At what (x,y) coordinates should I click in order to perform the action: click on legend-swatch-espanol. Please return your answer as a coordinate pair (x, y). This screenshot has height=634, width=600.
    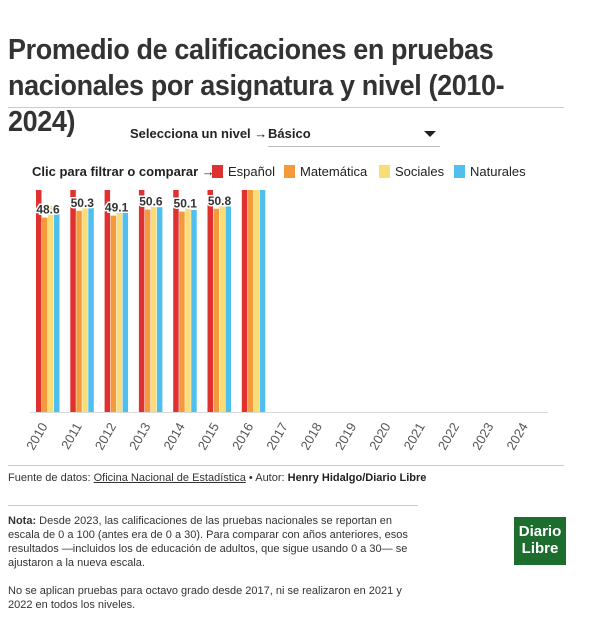
    Looking at the image, I should click on (217, 171).